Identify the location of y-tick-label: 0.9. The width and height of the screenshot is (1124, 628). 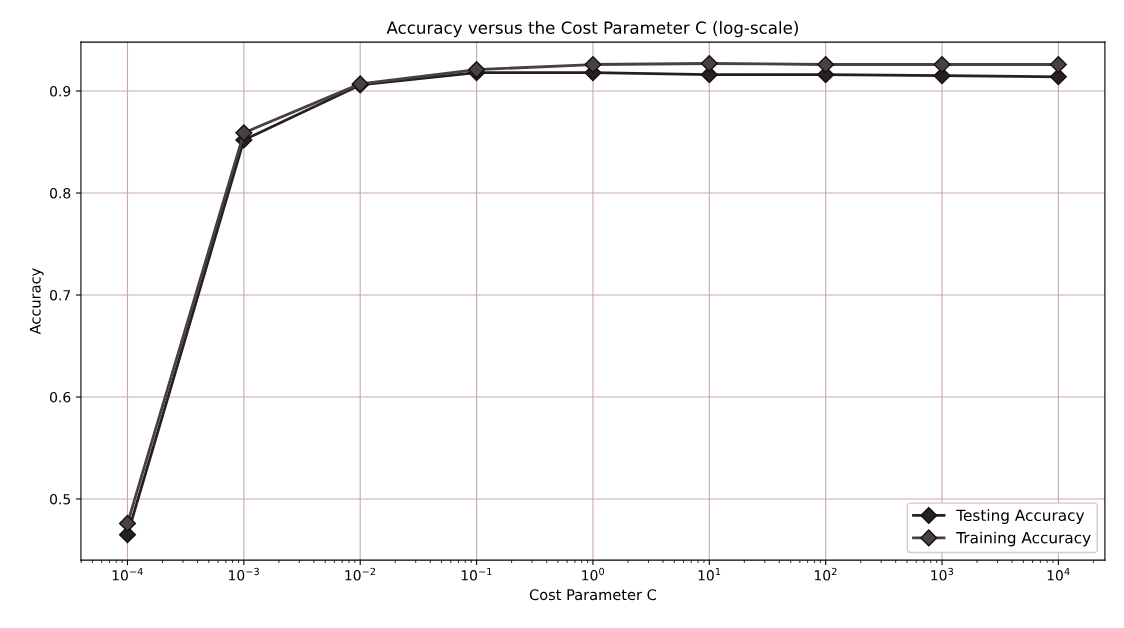
(60, 91).